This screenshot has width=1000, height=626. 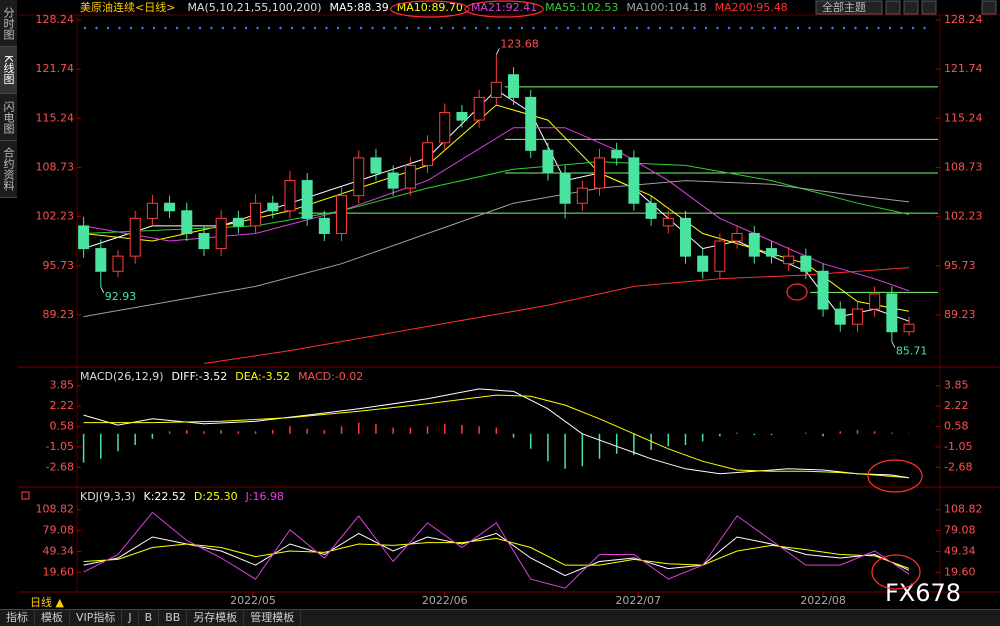 I want to click on y-tick-label: 121.74, so click(x=55, y=68).